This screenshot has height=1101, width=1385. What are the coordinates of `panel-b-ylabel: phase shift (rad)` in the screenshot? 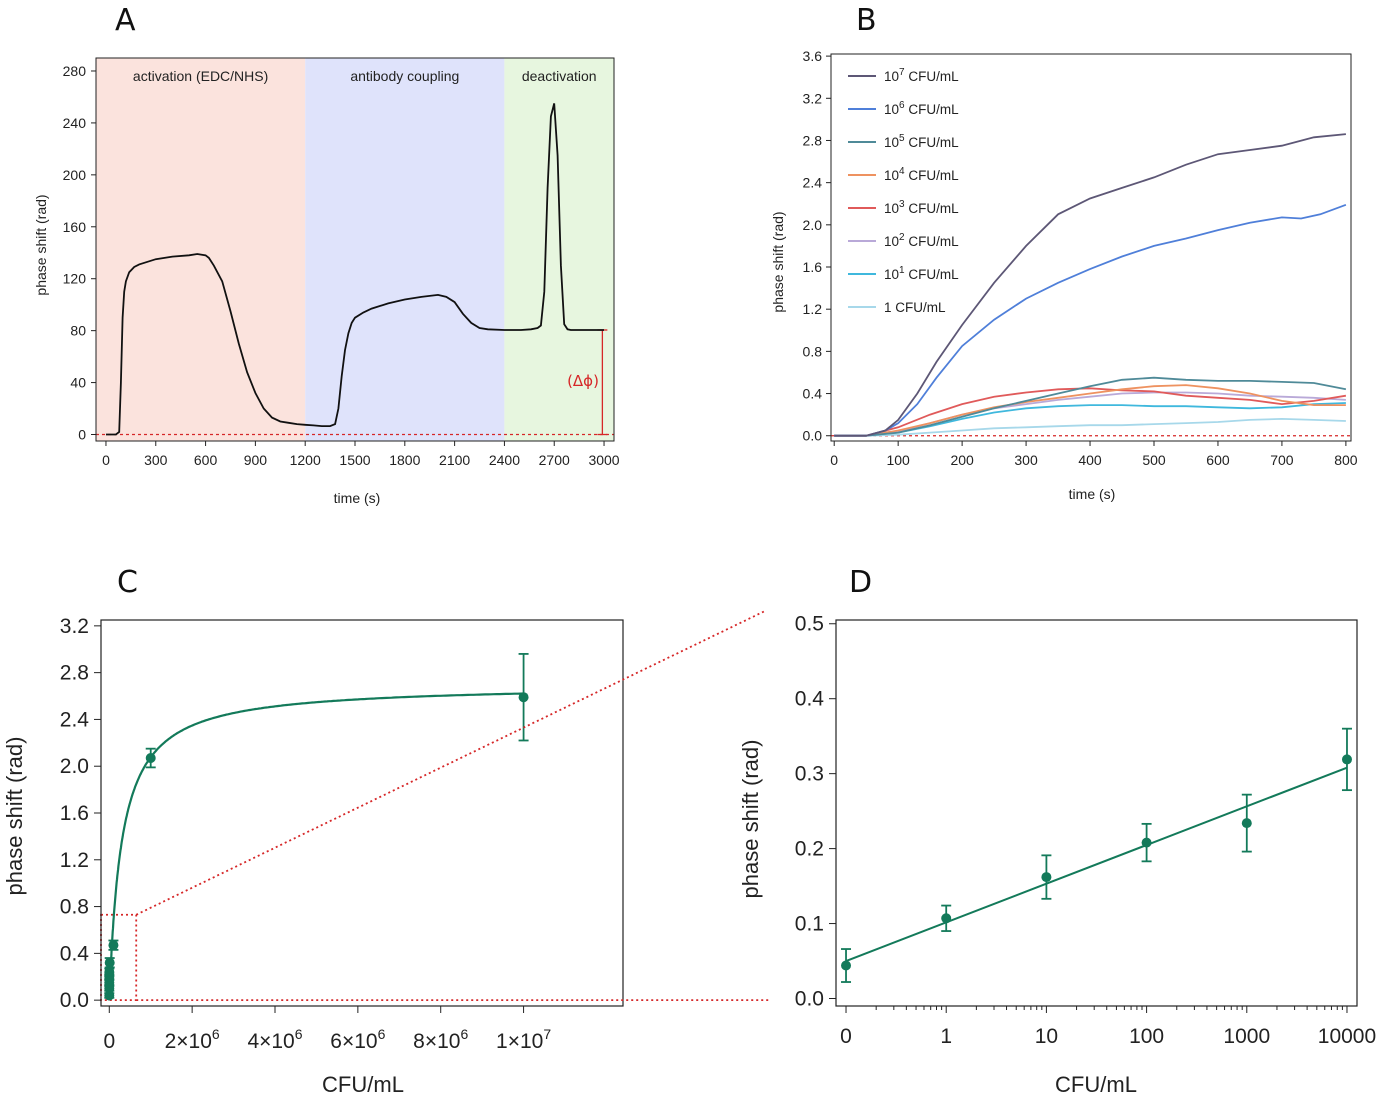 It's located at (778, 261).